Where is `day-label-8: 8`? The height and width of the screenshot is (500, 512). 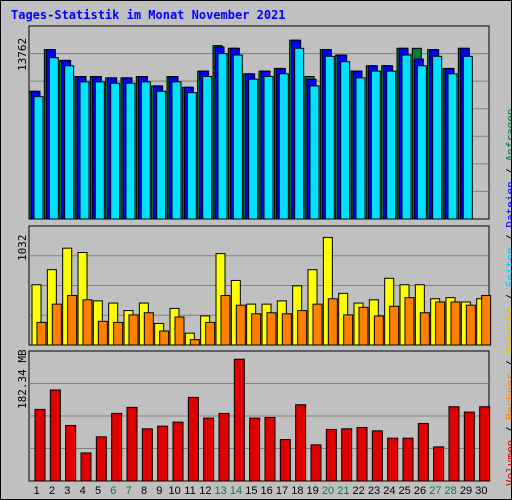 day-label-8: 8 is located at coordinates (144, 491).